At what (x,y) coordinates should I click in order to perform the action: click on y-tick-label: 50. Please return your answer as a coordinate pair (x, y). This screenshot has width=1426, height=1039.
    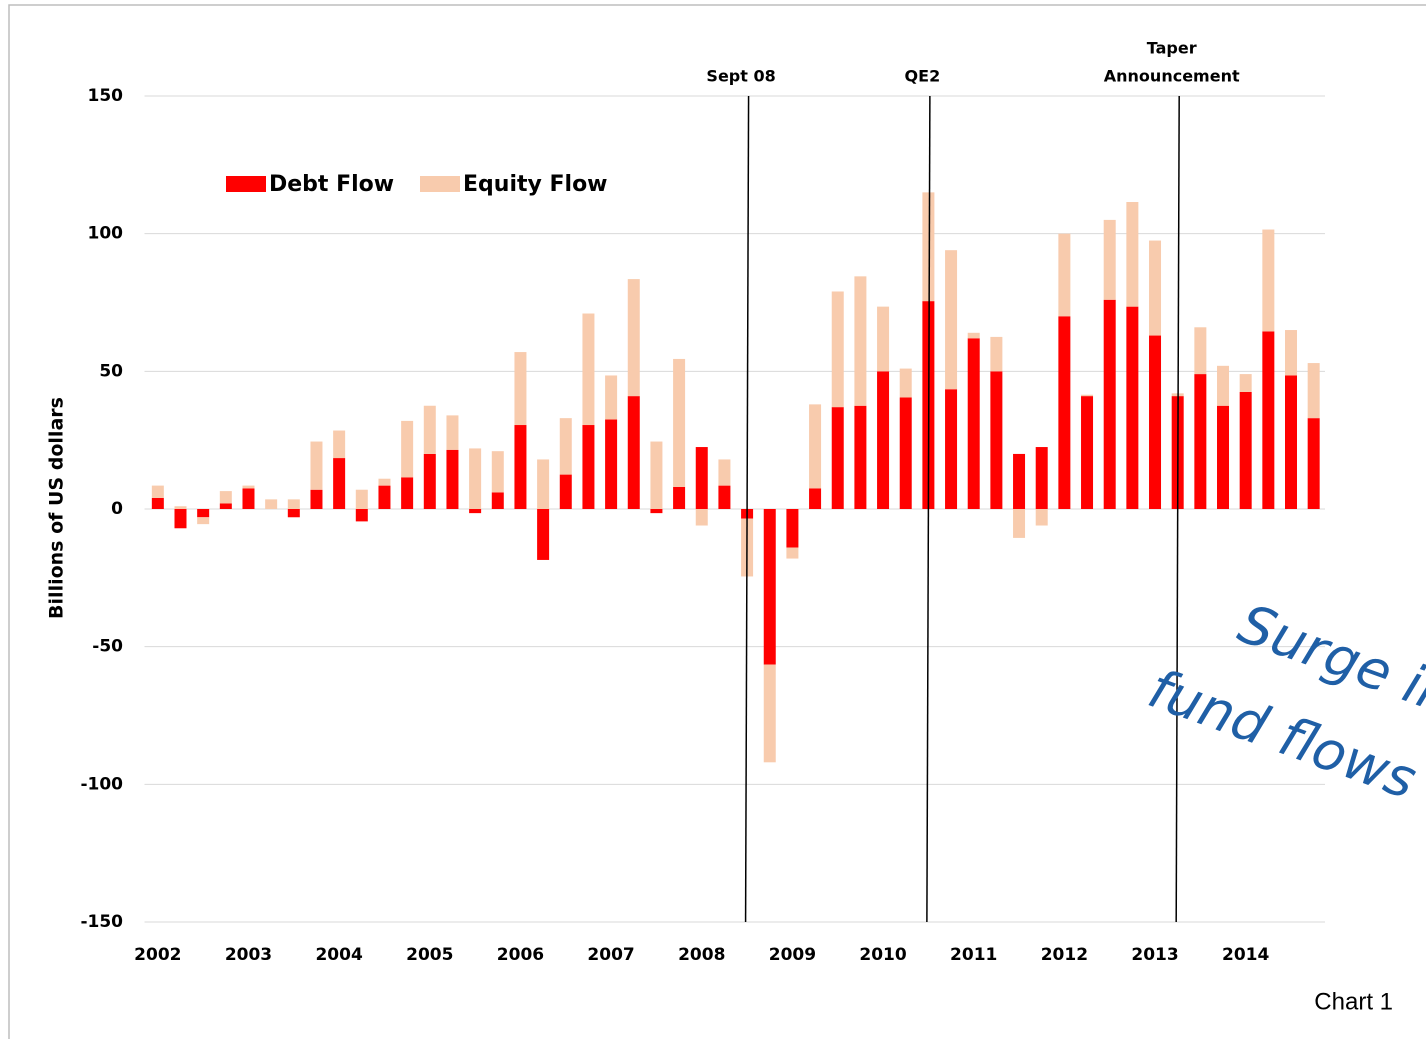
    Looking at the image, I should click on (111, 371).